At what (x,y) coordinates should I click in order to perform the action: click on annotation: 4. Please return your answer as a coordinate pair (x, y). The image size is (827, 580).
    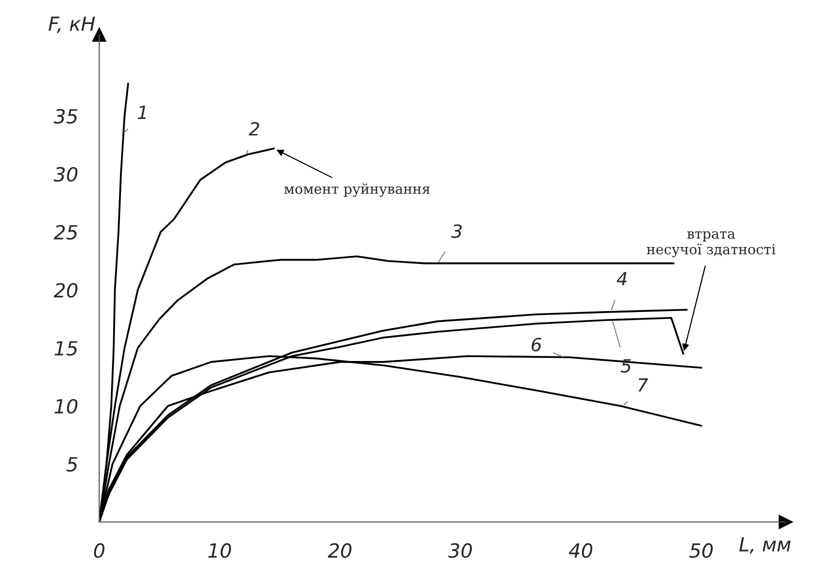
    Looking at the image, I should click on (621, 279).